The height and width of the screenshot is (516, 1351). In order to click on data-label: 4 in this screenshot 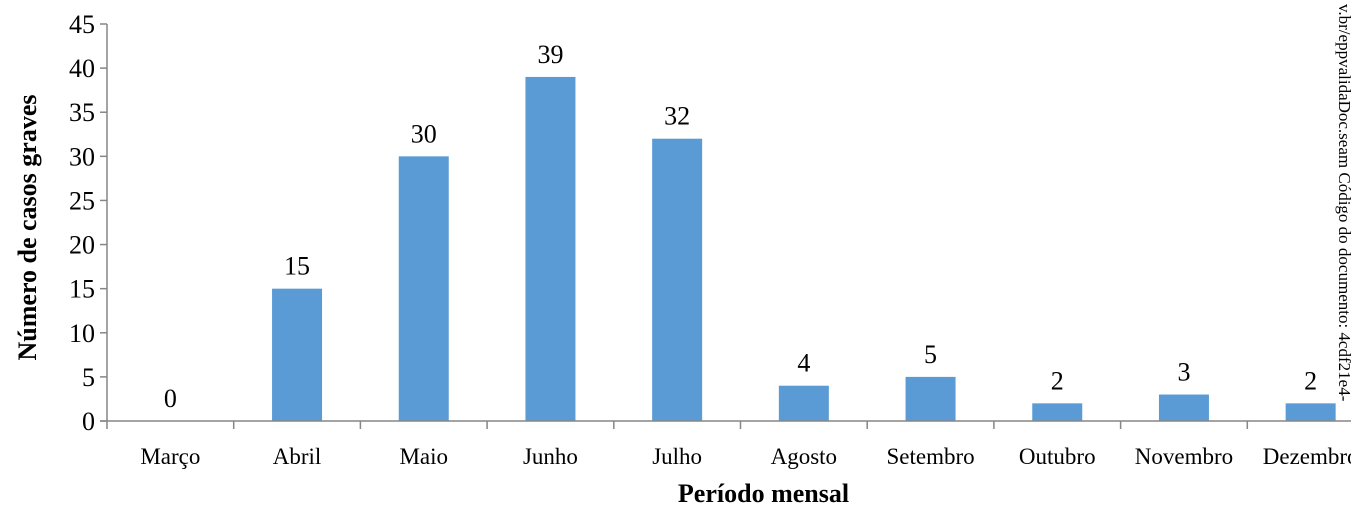, I will do `click(803, 363)`.